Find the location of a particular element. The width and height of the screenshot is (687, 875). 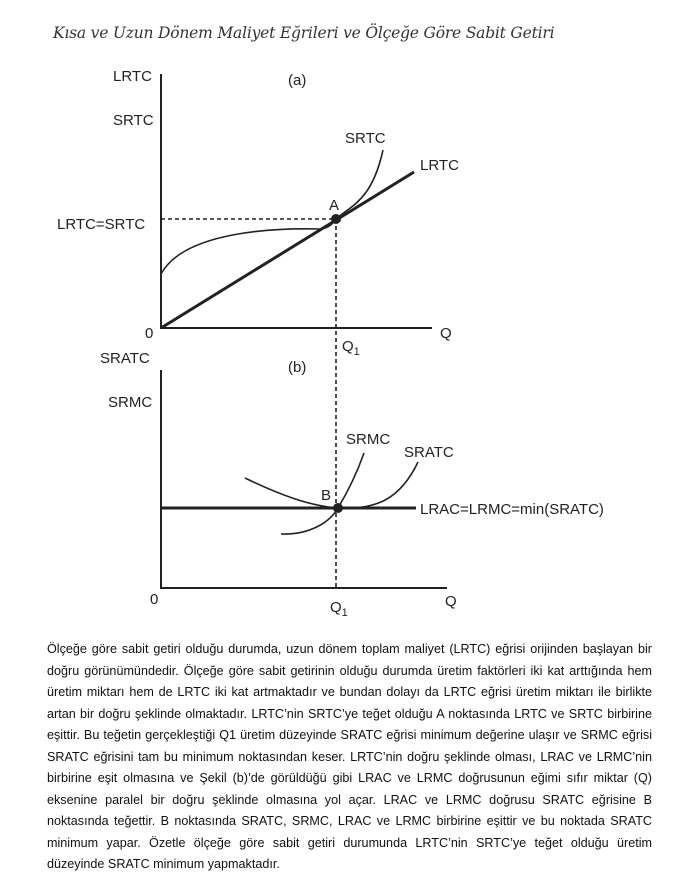

lrtc-line is located at coordinates (287, 250).